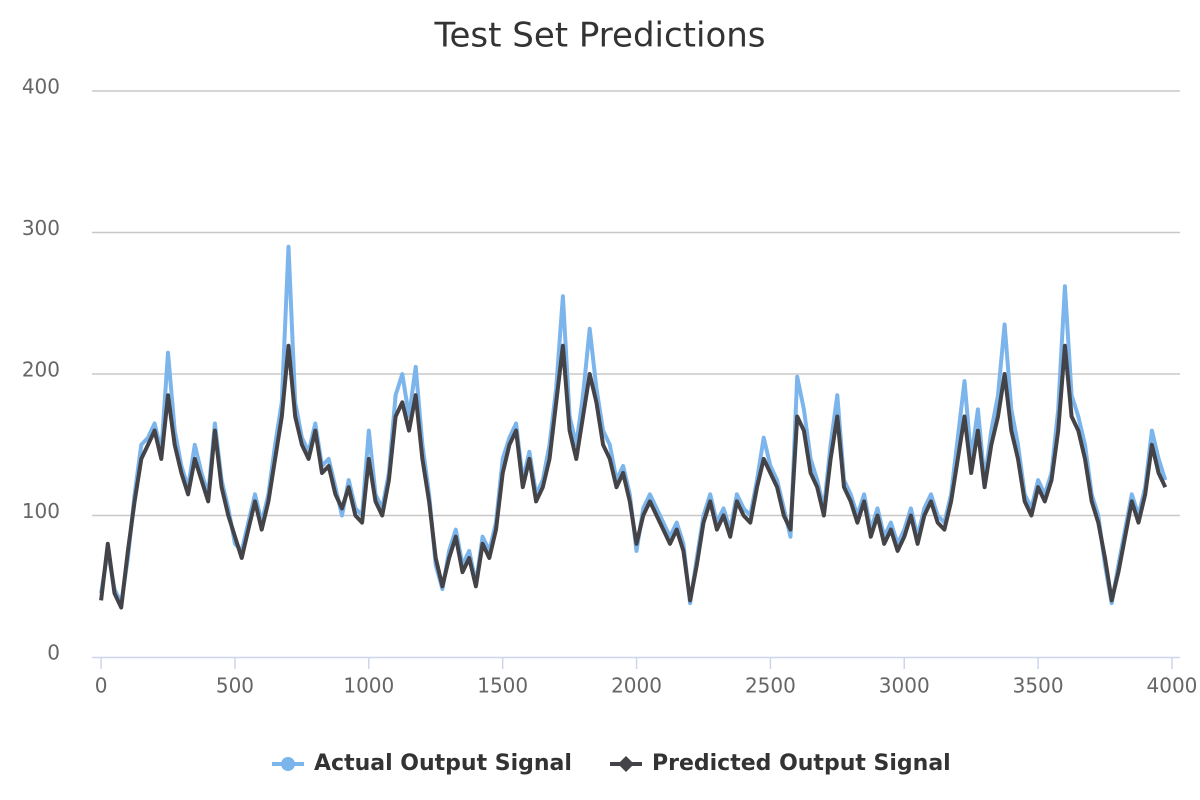 This screenshot has height=800, width=1200. I want to click on y-tick-label: 200, so click(41, 370).